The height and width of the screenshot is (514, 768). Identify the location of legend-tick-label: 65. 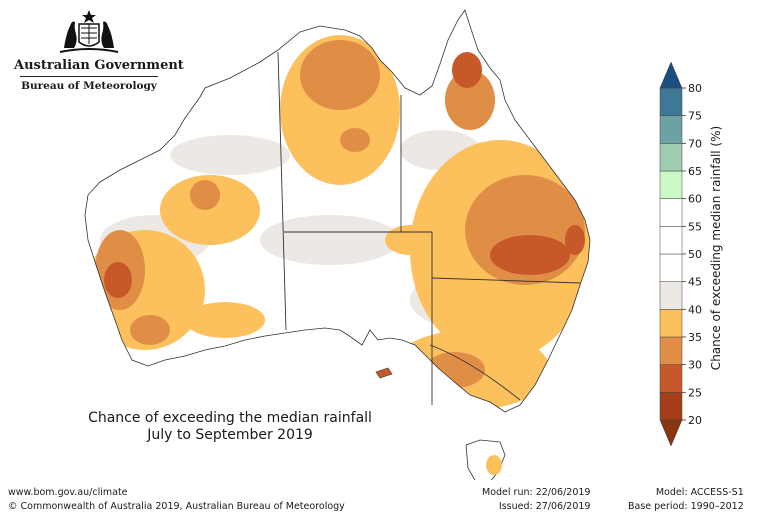
(695, 171).